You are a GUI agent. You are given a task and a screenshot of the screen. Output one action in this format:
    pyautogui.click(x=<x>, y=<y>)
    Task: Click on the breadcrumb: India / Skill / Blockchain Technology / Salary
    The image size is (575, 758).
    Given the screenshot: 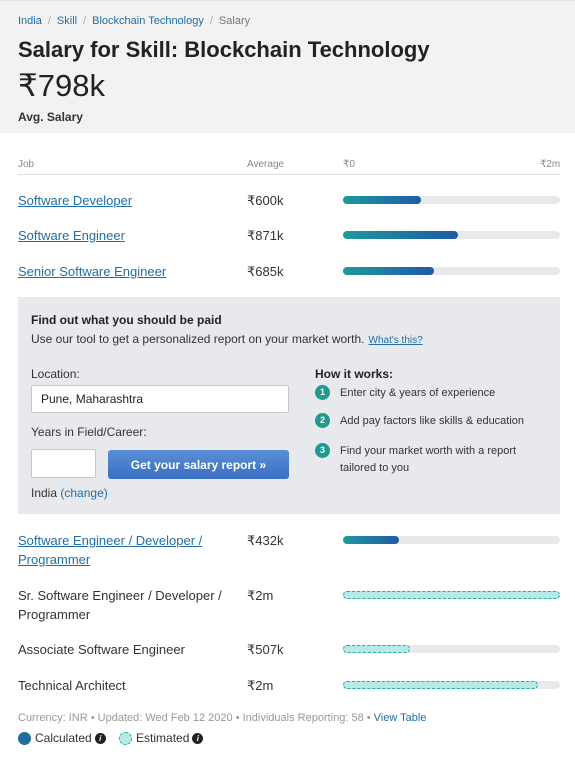 What is the action you would take?
    pyautogui.click(x=134, y=21)
    